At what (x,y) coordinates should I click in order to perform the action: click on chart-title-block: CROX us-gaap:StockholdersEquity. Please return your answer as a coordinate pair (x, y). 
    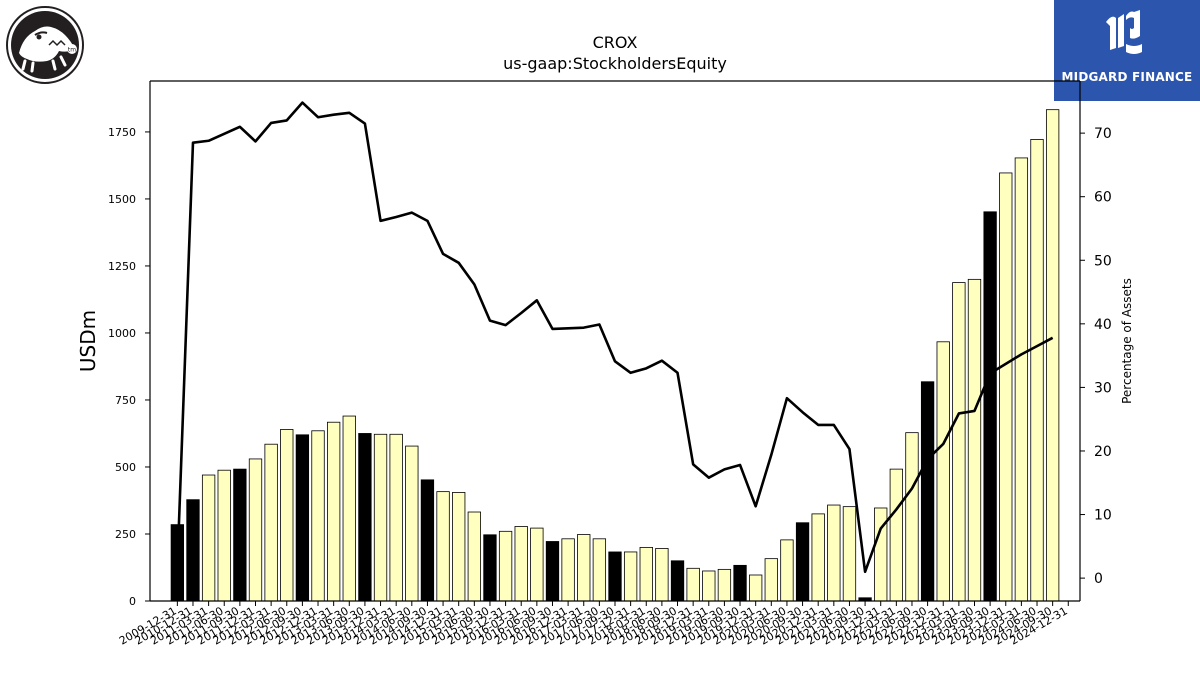
    Looking at the image, I should click on (615, 53).